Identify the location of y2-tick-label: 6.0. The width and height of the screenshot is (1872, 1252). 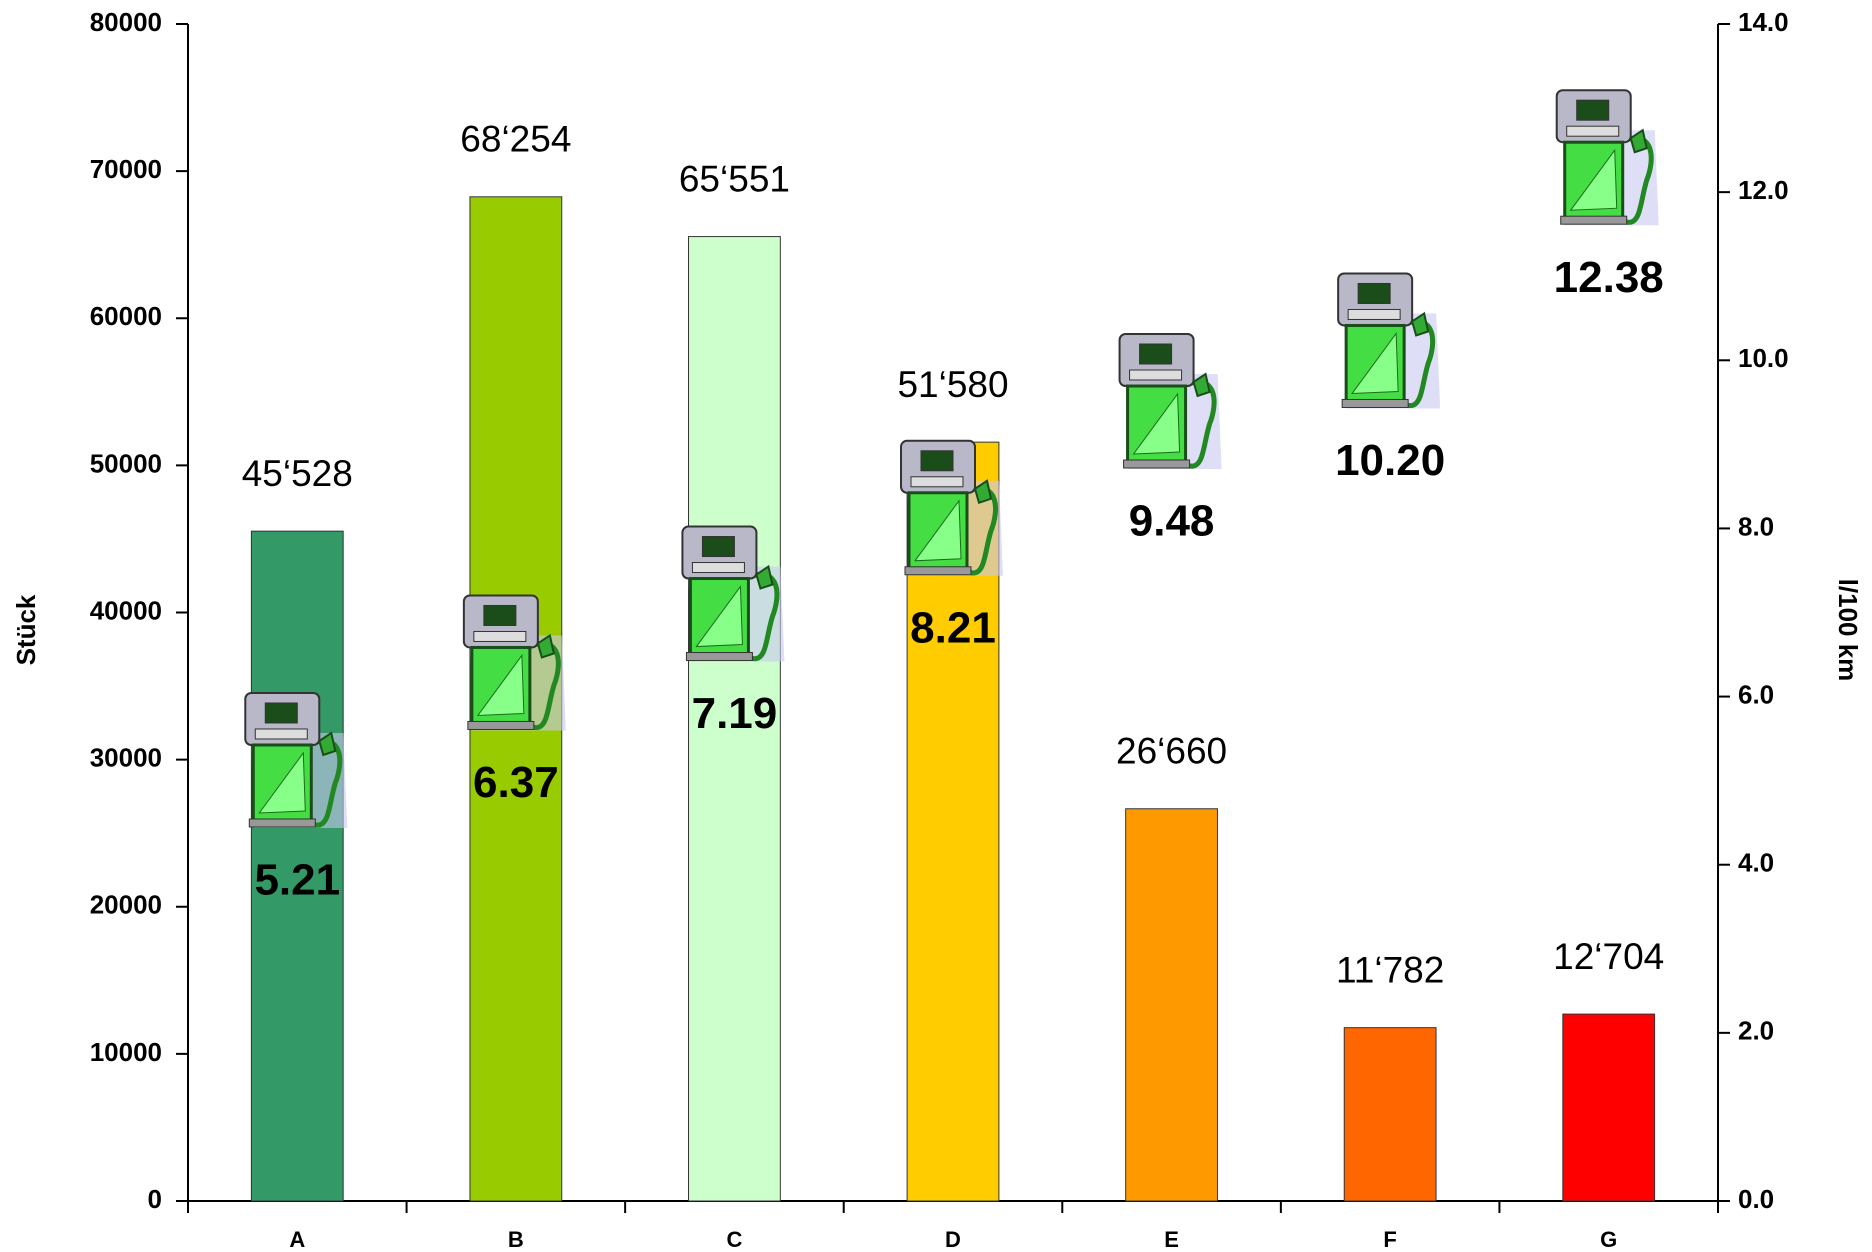
(1756, 694).